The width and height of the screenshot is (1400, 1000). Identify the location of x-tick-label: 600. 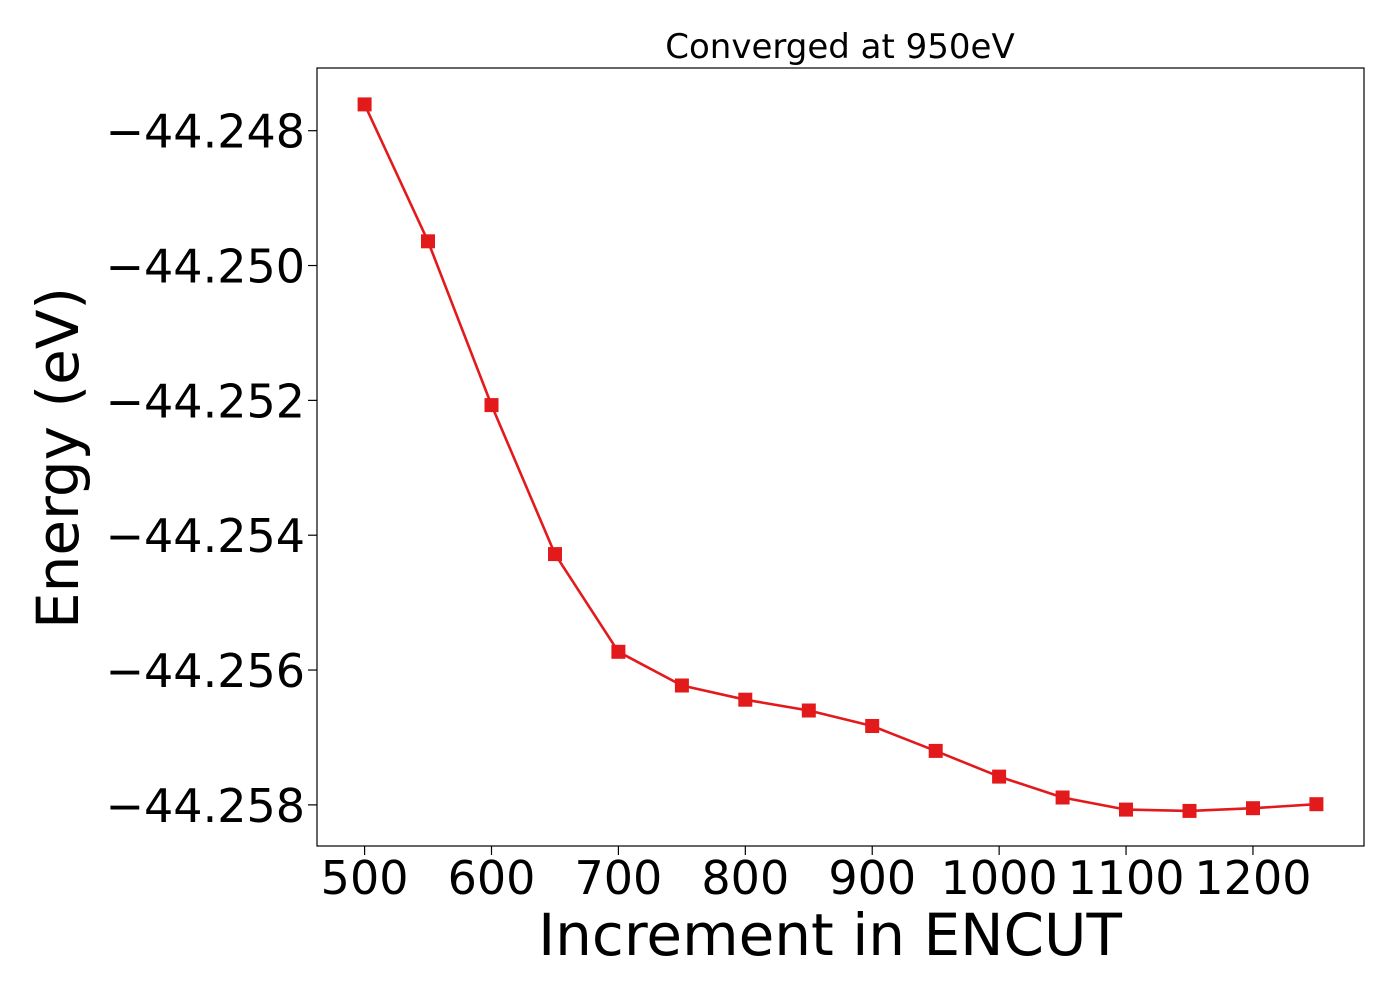
(492, 878).